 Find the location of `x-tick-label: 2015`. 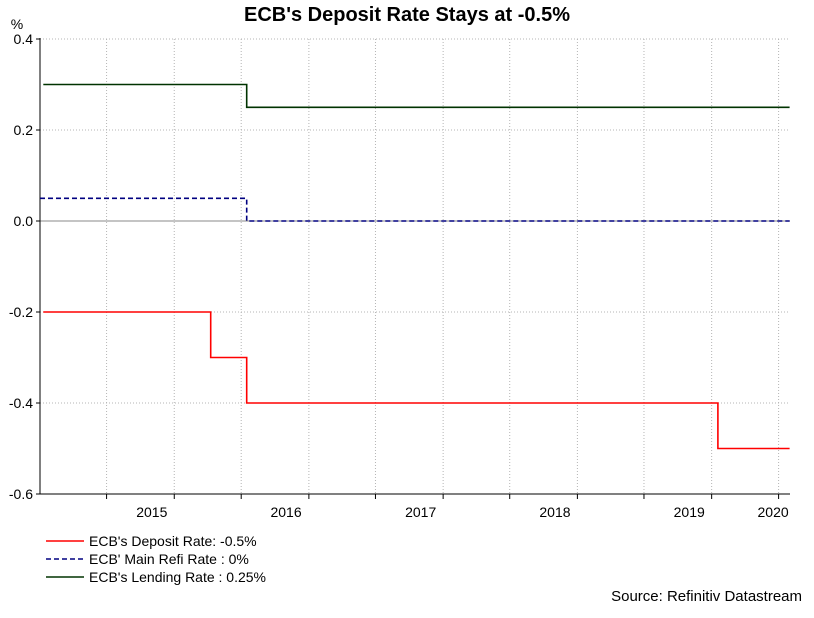

x-tick-label: 2015 is located at coordinates (151, 512).